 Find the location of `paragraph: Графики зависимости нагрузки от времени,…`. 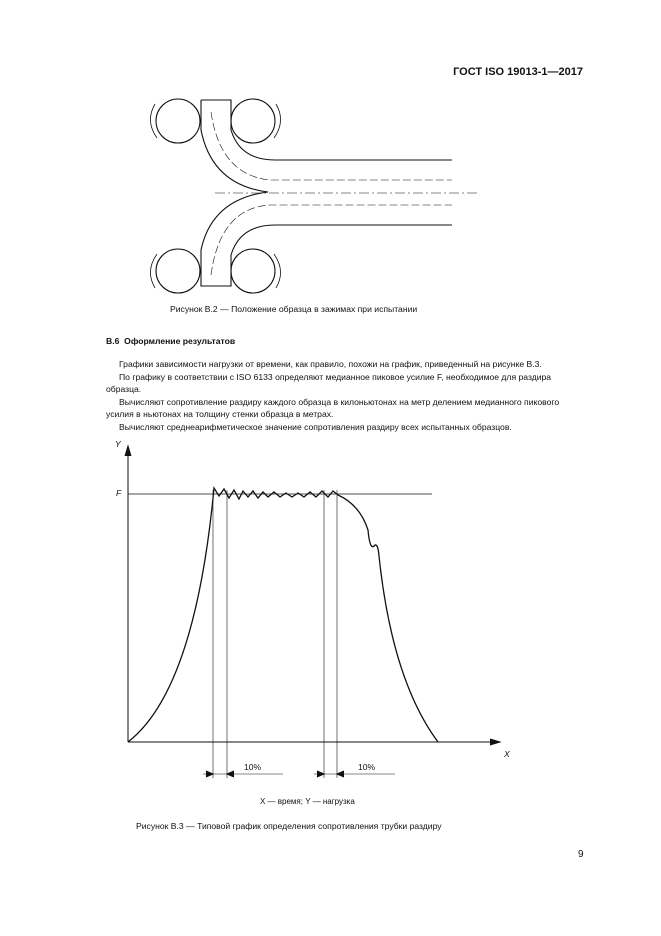

paragraph: Графики зависимости нагрузки от времени,… is located at coordinates (330, 364).